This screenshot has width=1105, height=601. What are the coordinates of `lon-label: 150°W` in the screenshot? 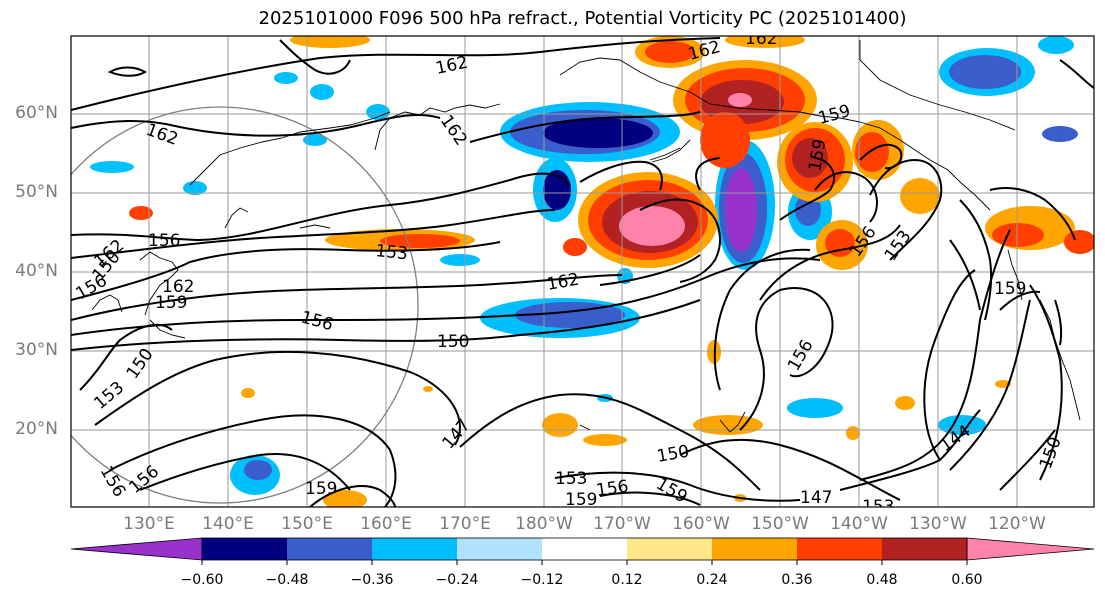 It's located at (780, 524).